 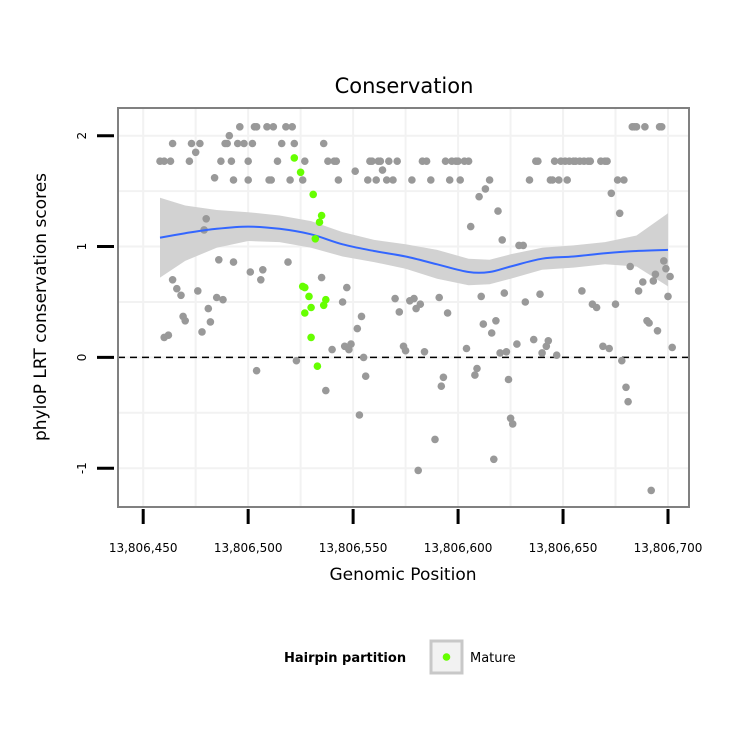 I want to click on legend-key-mature, so click(x=446, y=657).